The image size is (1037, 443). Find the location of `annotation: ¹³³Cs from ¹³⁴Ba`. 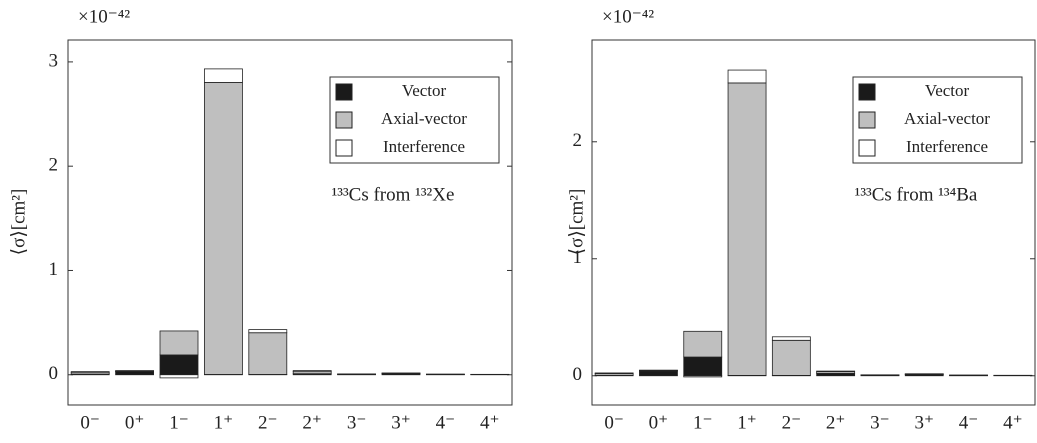

annotation: ¹³³Cs from ¹³⁴Ba is located at coordinates (916, 194).